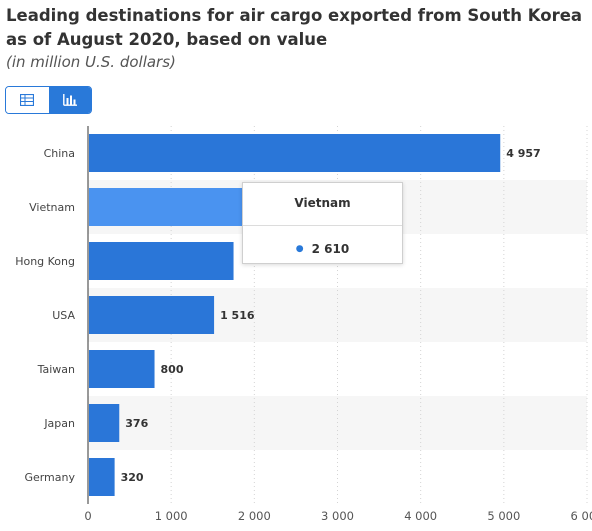 The width and height of the screenshot is (592, 531). What do you see at coordinates (503, 516) in the screenshot?
I see `x-tick-label: 5 000` at bounding box center [503, 516].